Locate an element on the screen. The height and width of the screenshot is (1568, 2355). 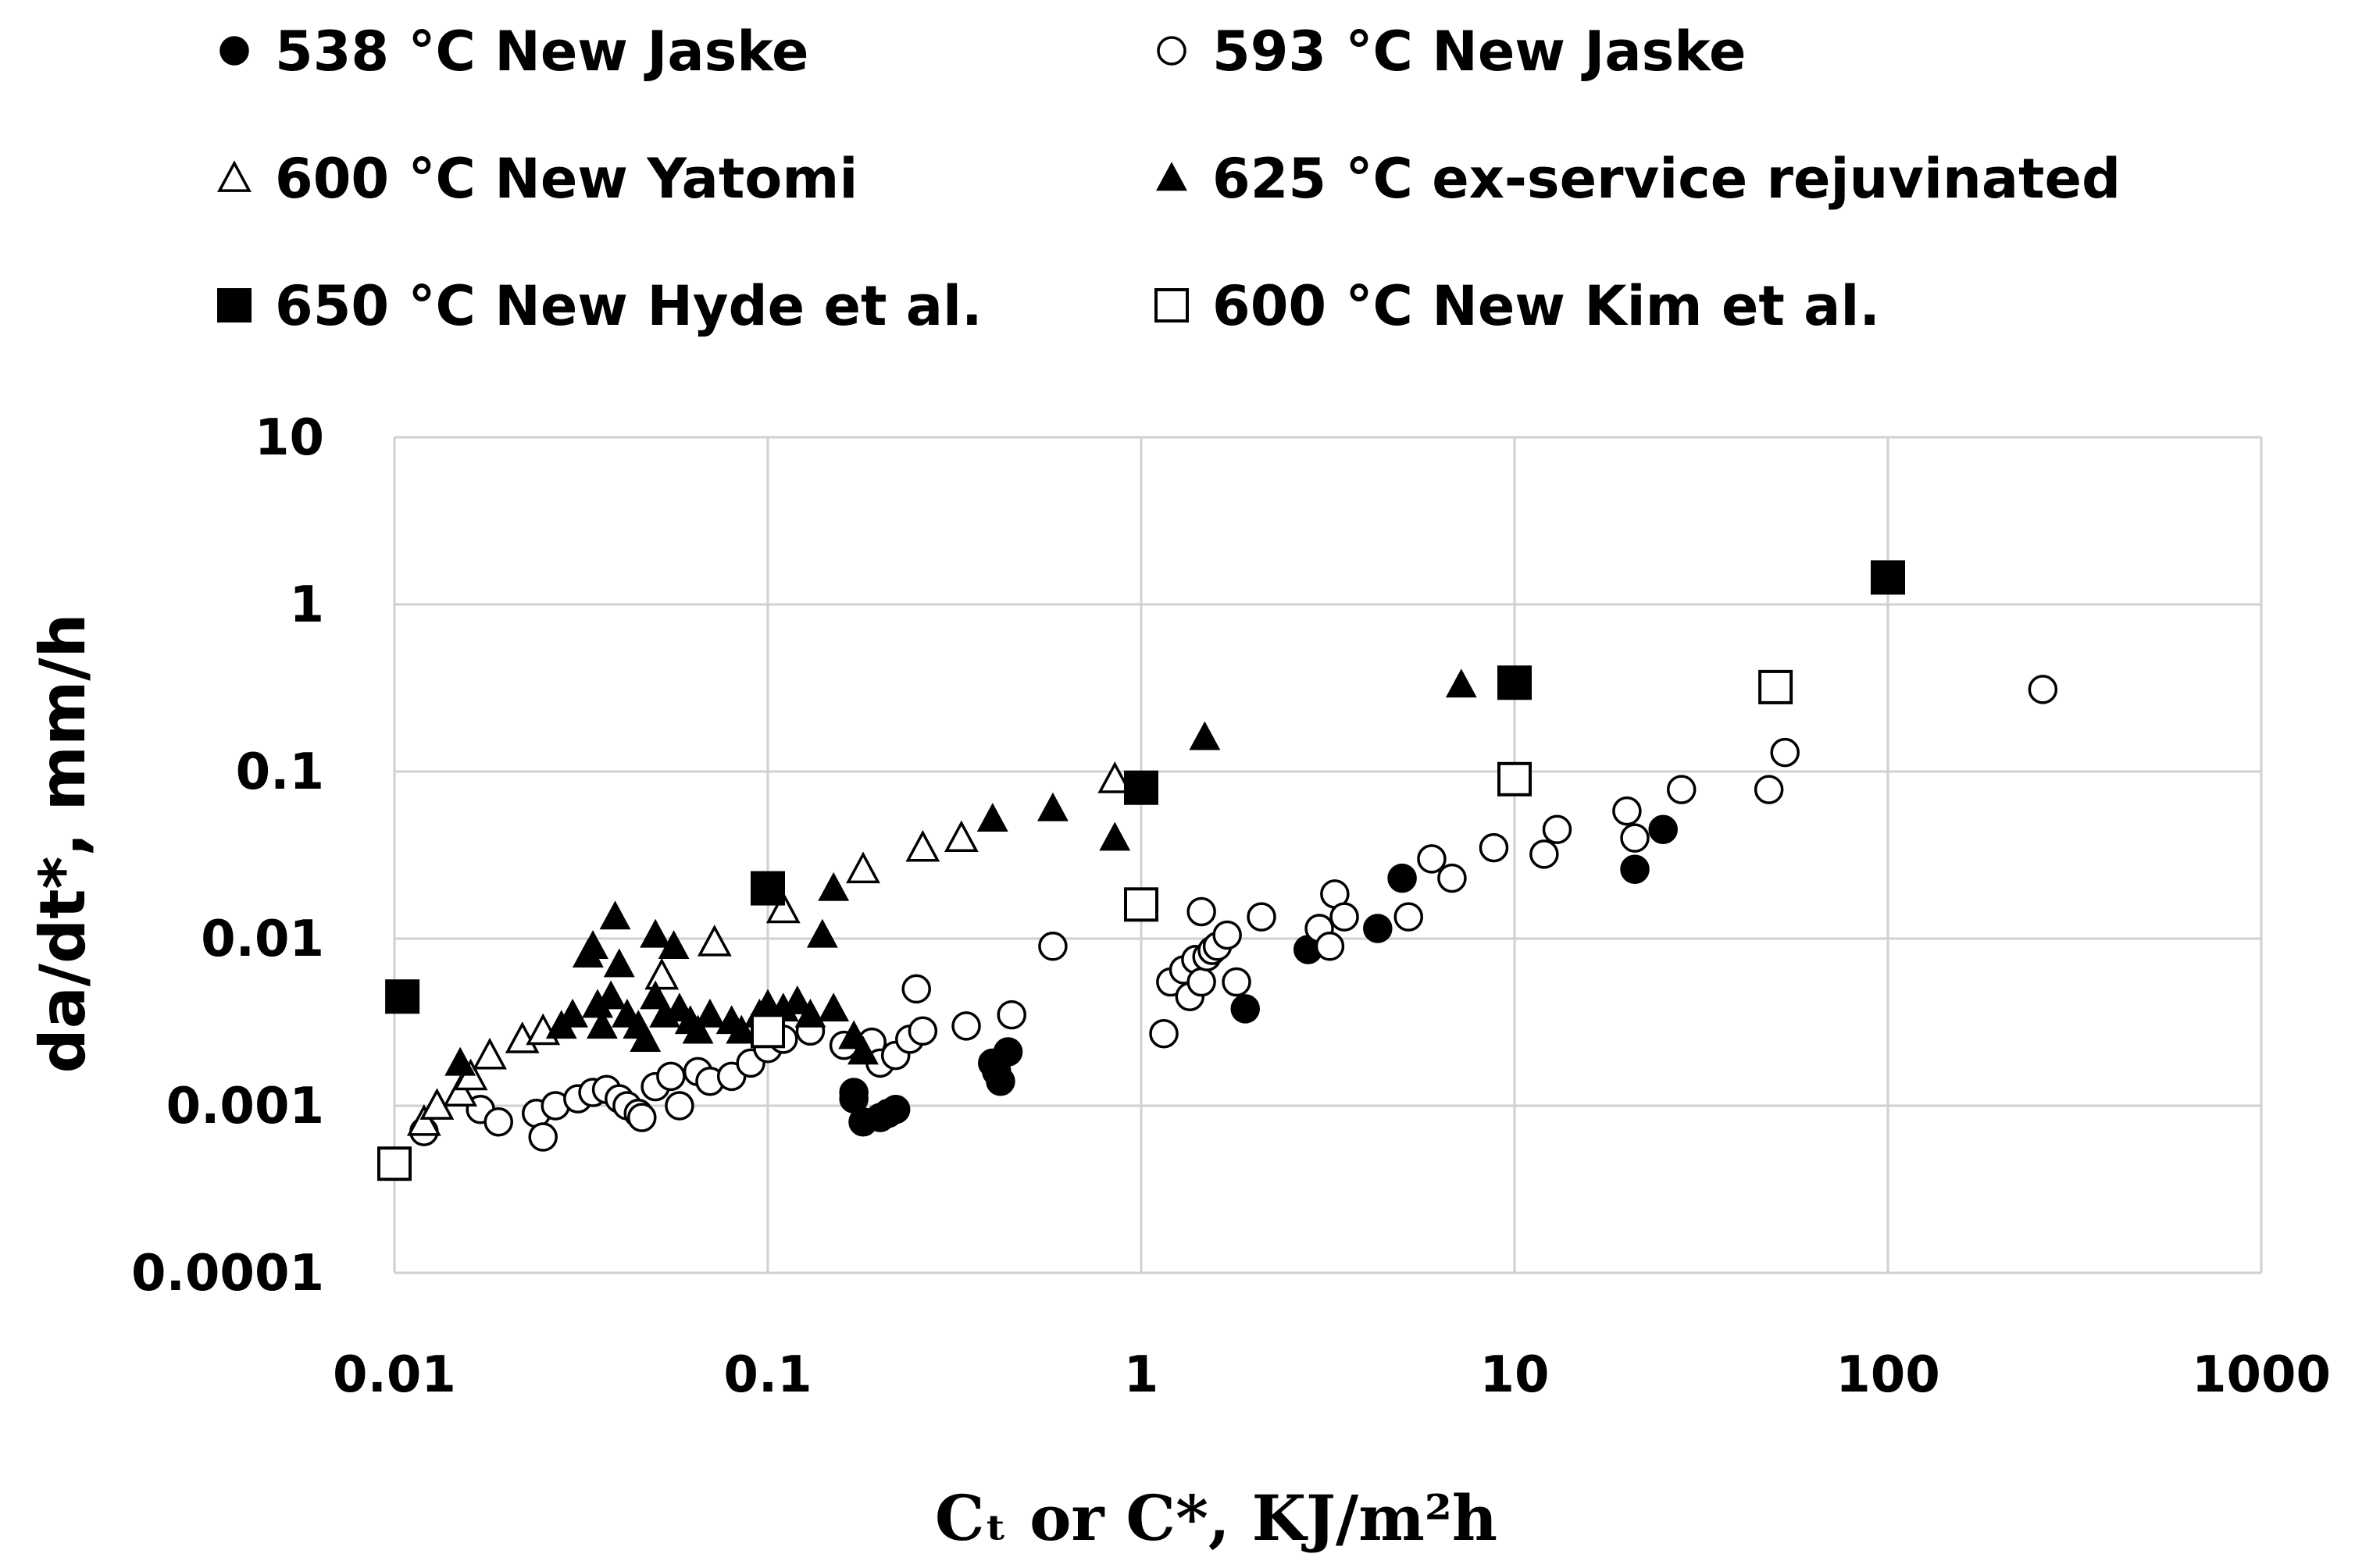
legend-label: 538 °C New Jaske is located at coordinates (541, 52).